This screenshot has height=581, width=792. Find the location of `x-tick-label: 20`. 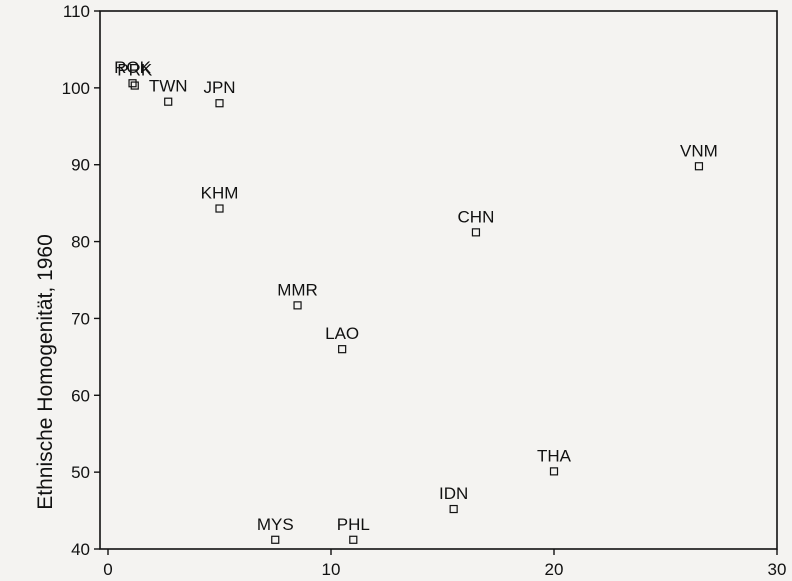

x-tick-label: 20 is located at coordinates (554, 569).